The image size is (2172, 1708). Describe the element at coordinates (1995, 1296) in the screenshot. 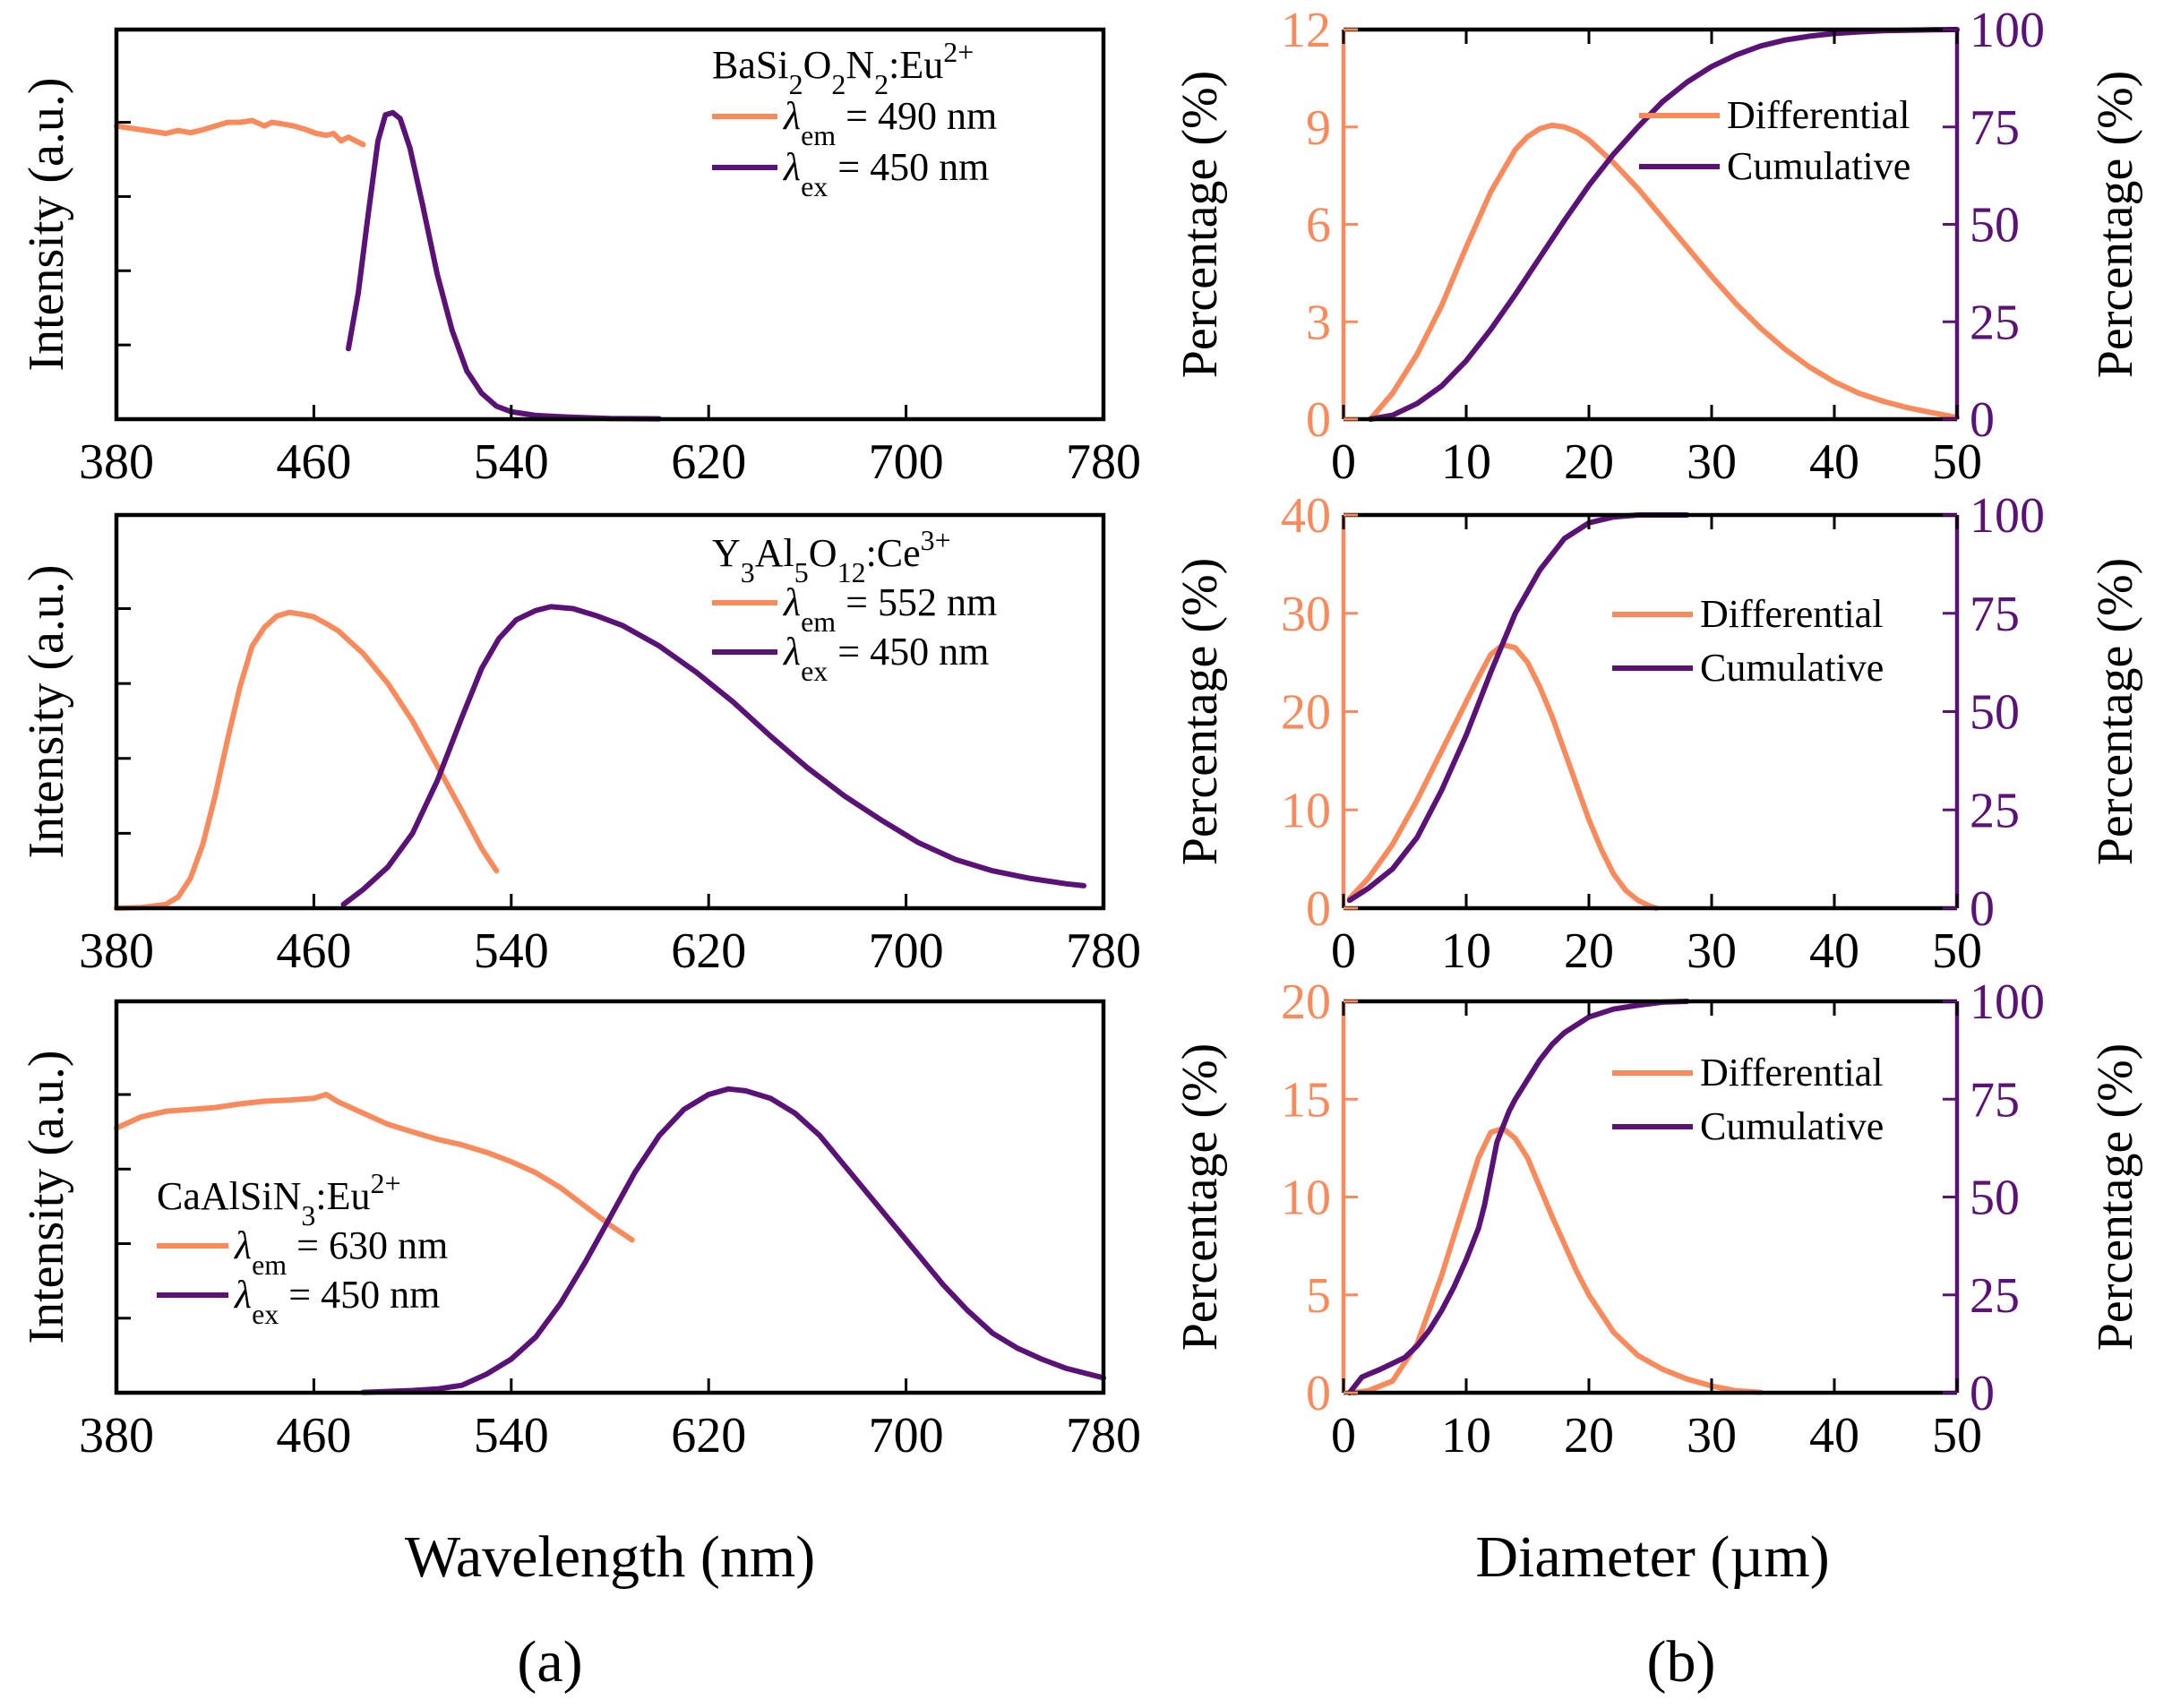

I see `y-right-tick-label: 25` at that location.